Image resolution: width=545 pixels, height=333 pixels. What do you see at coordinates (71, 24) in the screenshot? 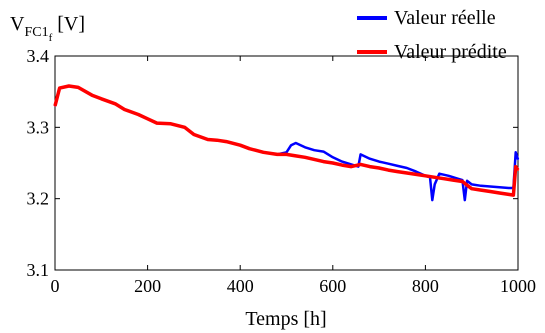
I see `y-axis-label-unit: [V]` at bounding box center [71, 24].